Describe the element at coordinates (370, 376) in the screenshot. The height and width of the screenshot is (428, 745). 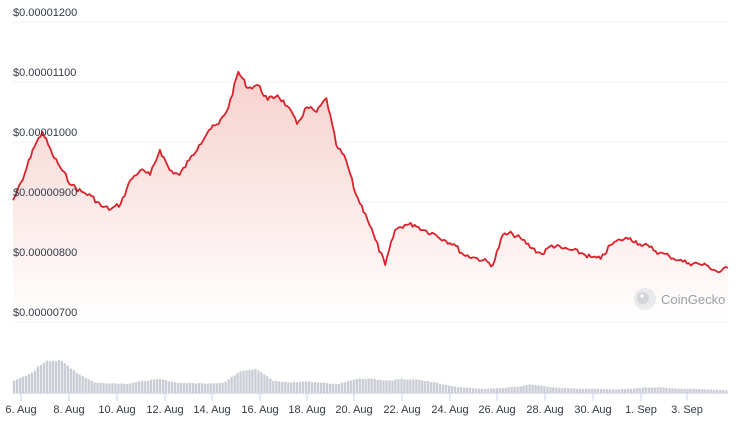
I see `volume-bars` at that location.